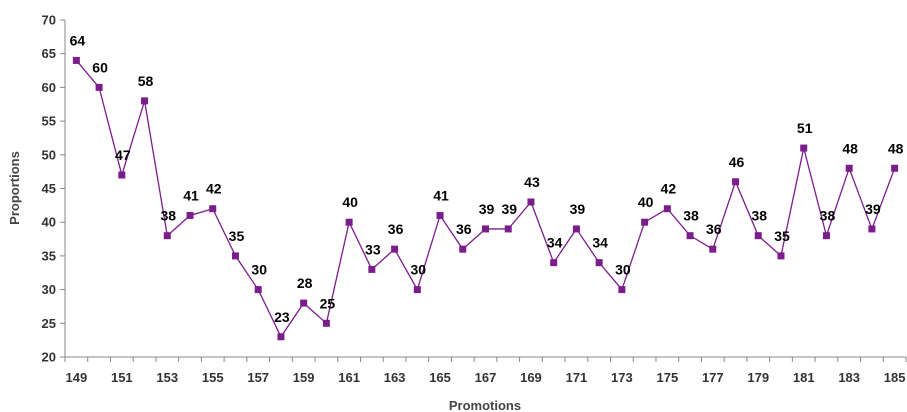 This screenshot has width=907, height=412. I want to click on y-tick-label: 60, so click(49, 87).